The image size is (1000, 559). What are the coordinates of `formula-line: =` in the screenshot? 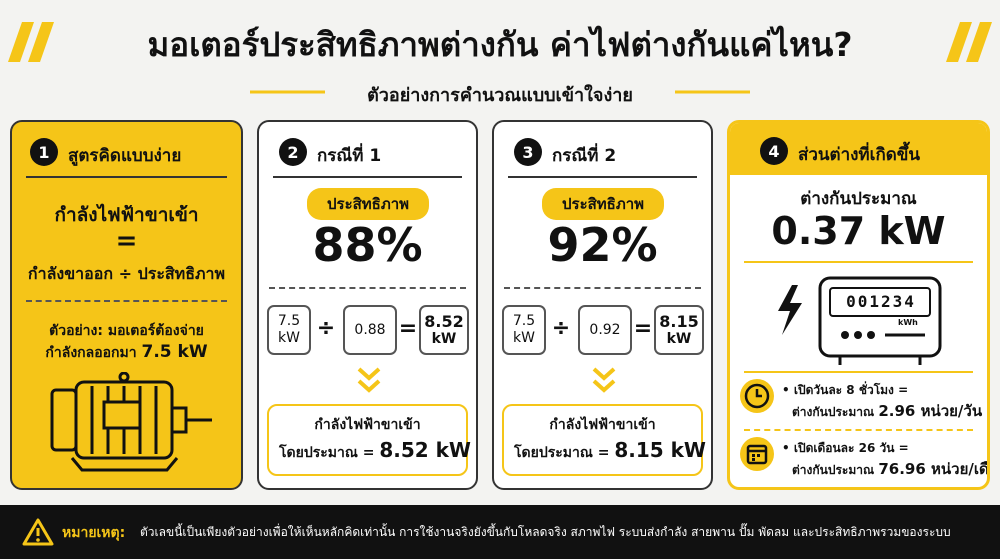 It's located at (126, 241).